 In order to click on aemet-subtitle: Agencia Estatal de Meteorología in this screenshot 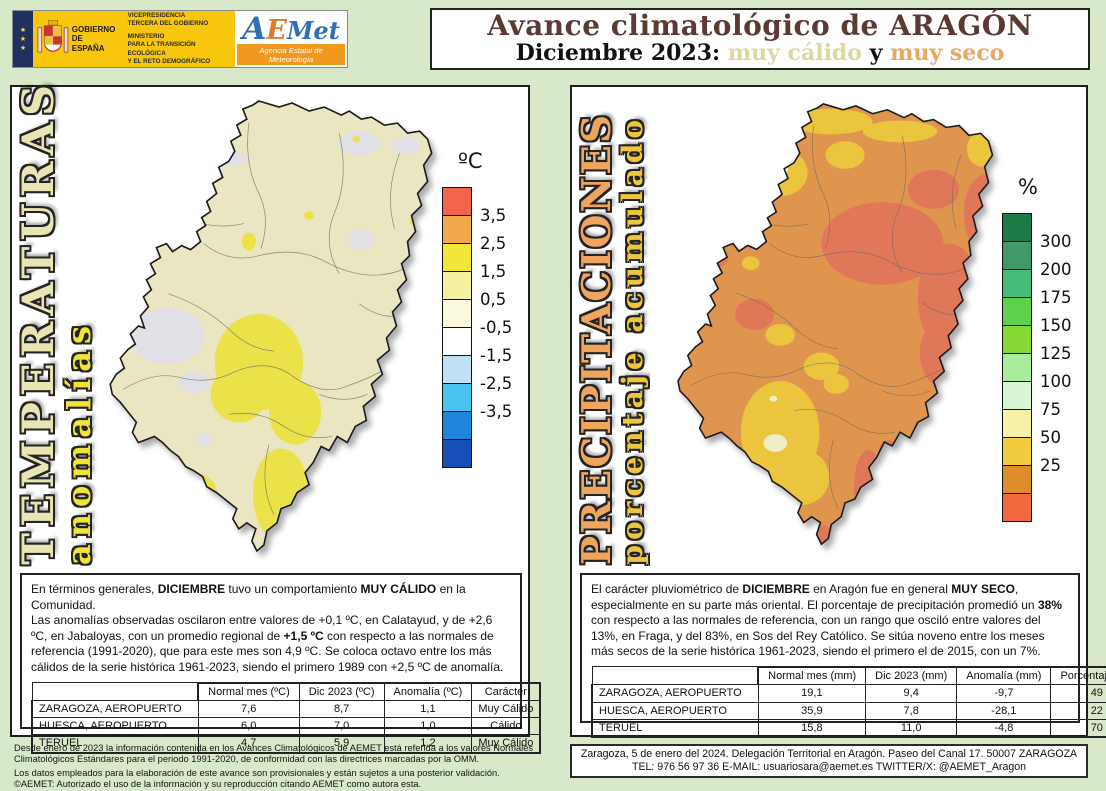, I will do `click(291, 54)`.